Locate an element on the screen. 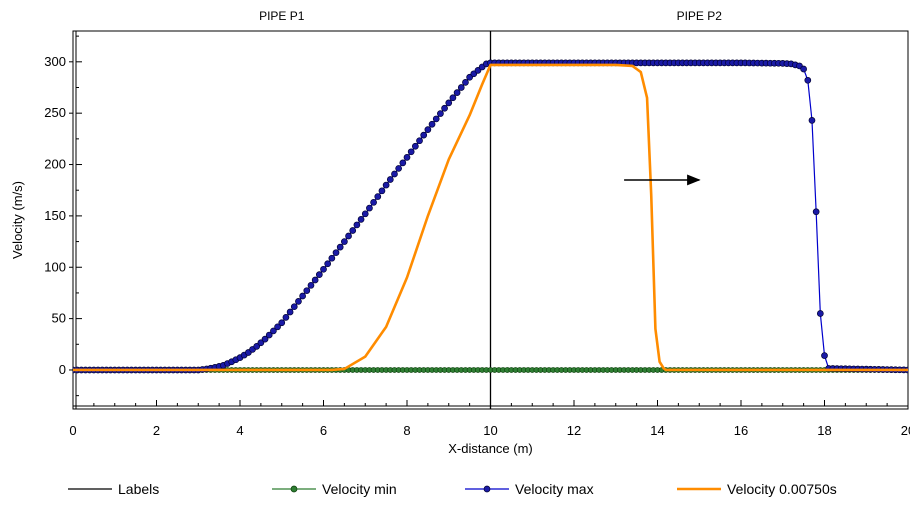  y-tick-label: 100 is located at coordinates (55, 266).